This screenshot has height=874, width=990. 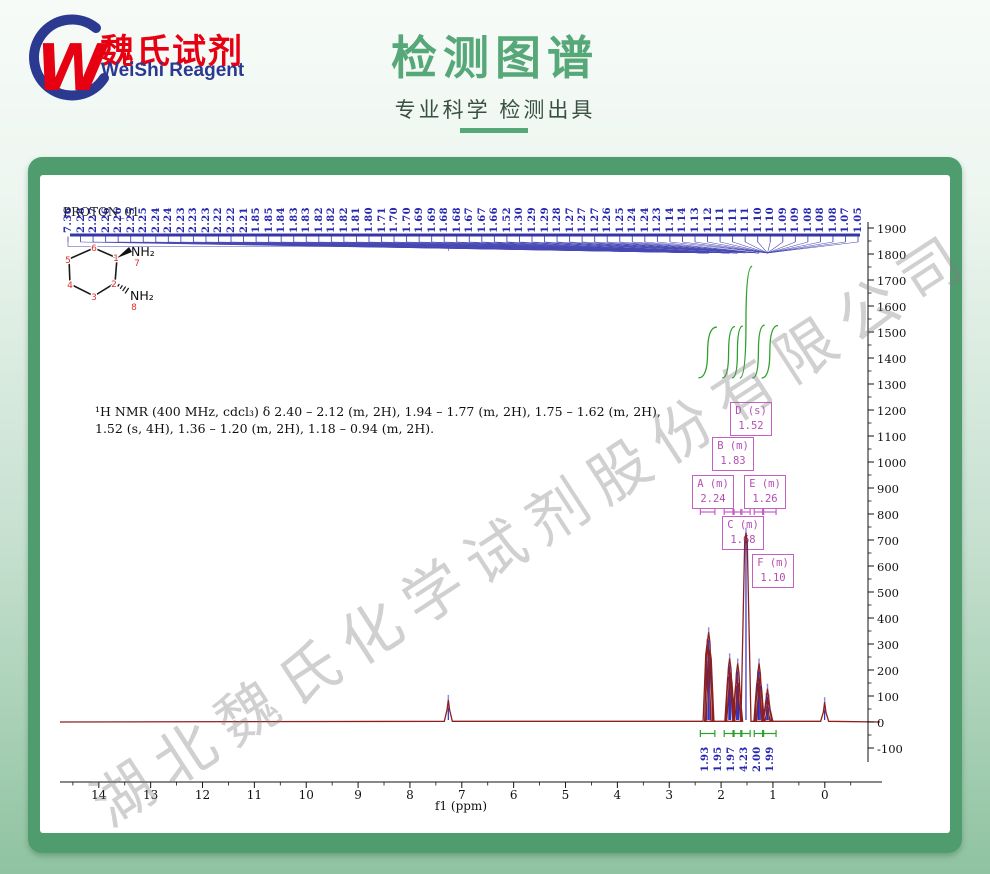 What do you see at coordinates (765, 492) in the screenshot?
I see `peak-annotation-box: E (m) 1.26` at bounding box center [765, 492].